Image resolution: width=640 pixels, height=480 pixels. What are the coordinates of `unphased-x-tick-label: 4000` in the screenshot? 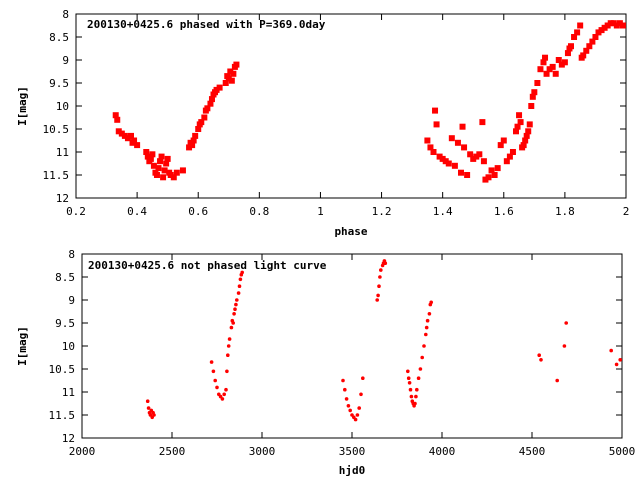 It's located at (442, 451).